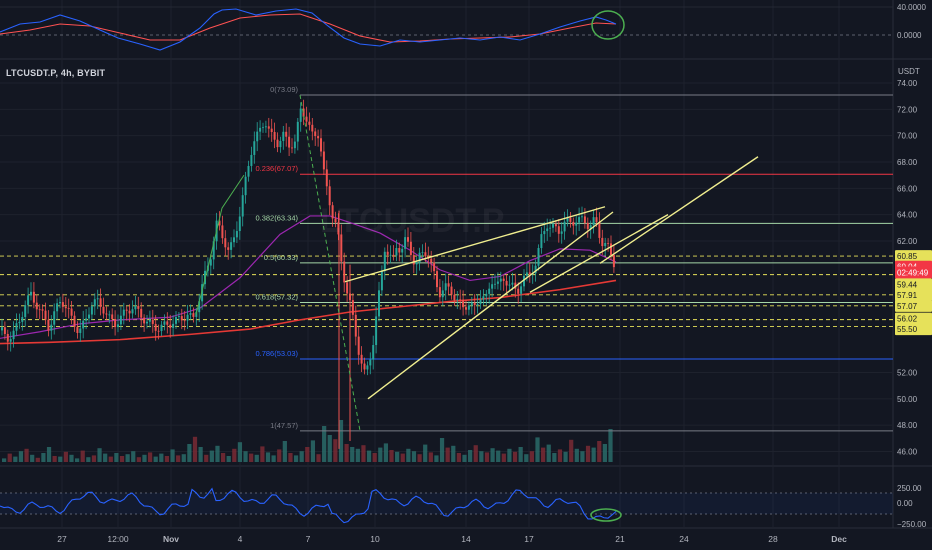 The width and height of the screenshot is (932, 550). I want to click on price-label-text: 60.85, so click(907, 256).